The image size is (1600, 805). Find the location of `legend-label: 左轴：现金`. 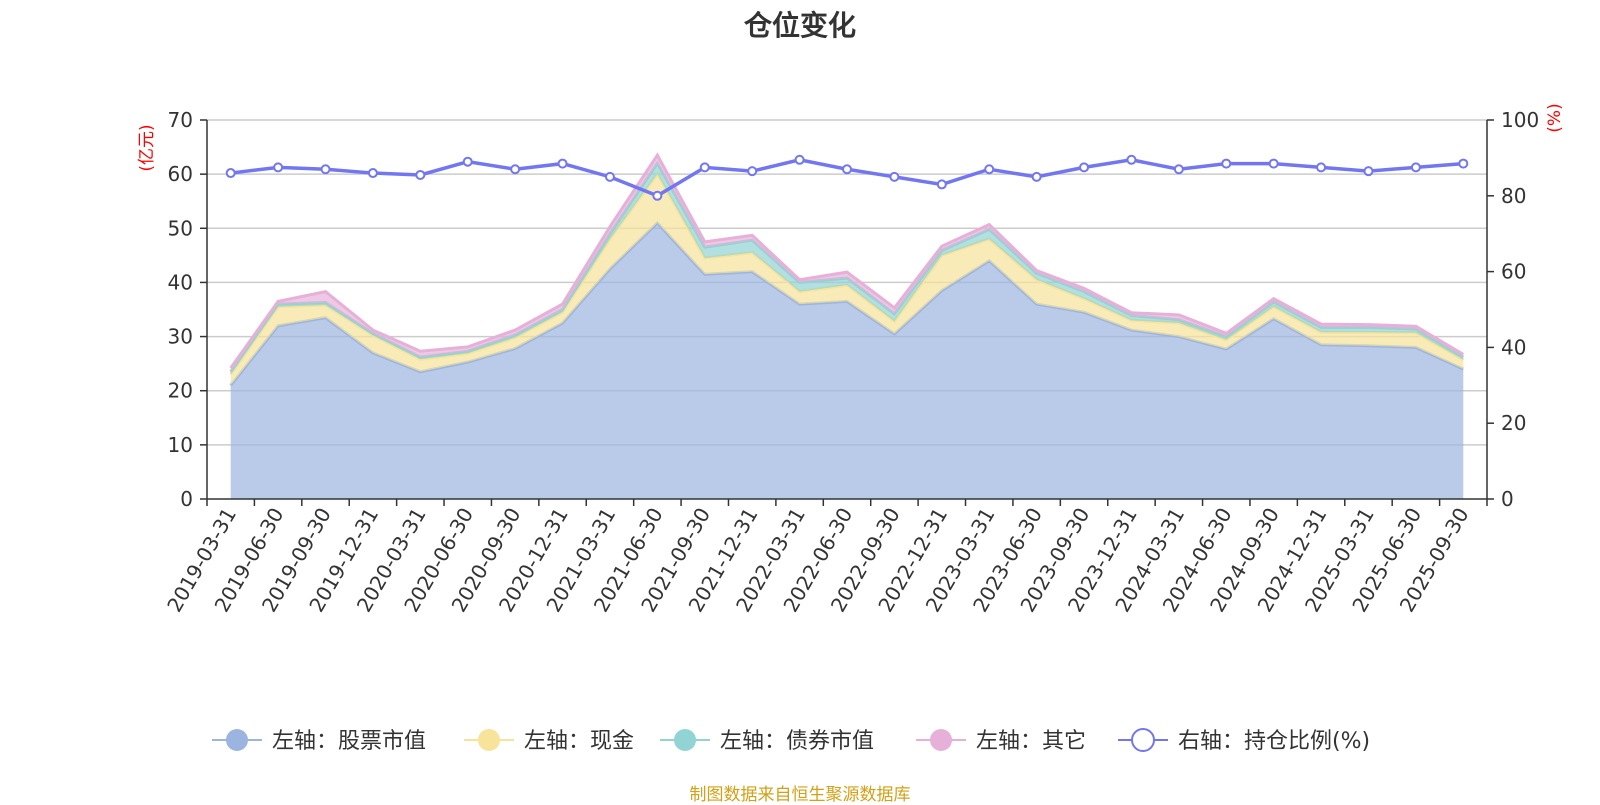

legend-label: 左轴：现金 is located at coordinates (579, 741).